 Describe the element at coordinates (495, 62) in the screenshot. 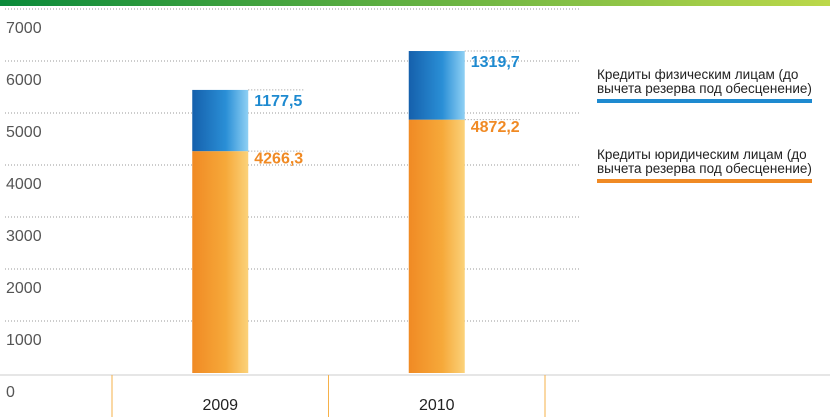

I see `value-label: 1319,7` at that location.